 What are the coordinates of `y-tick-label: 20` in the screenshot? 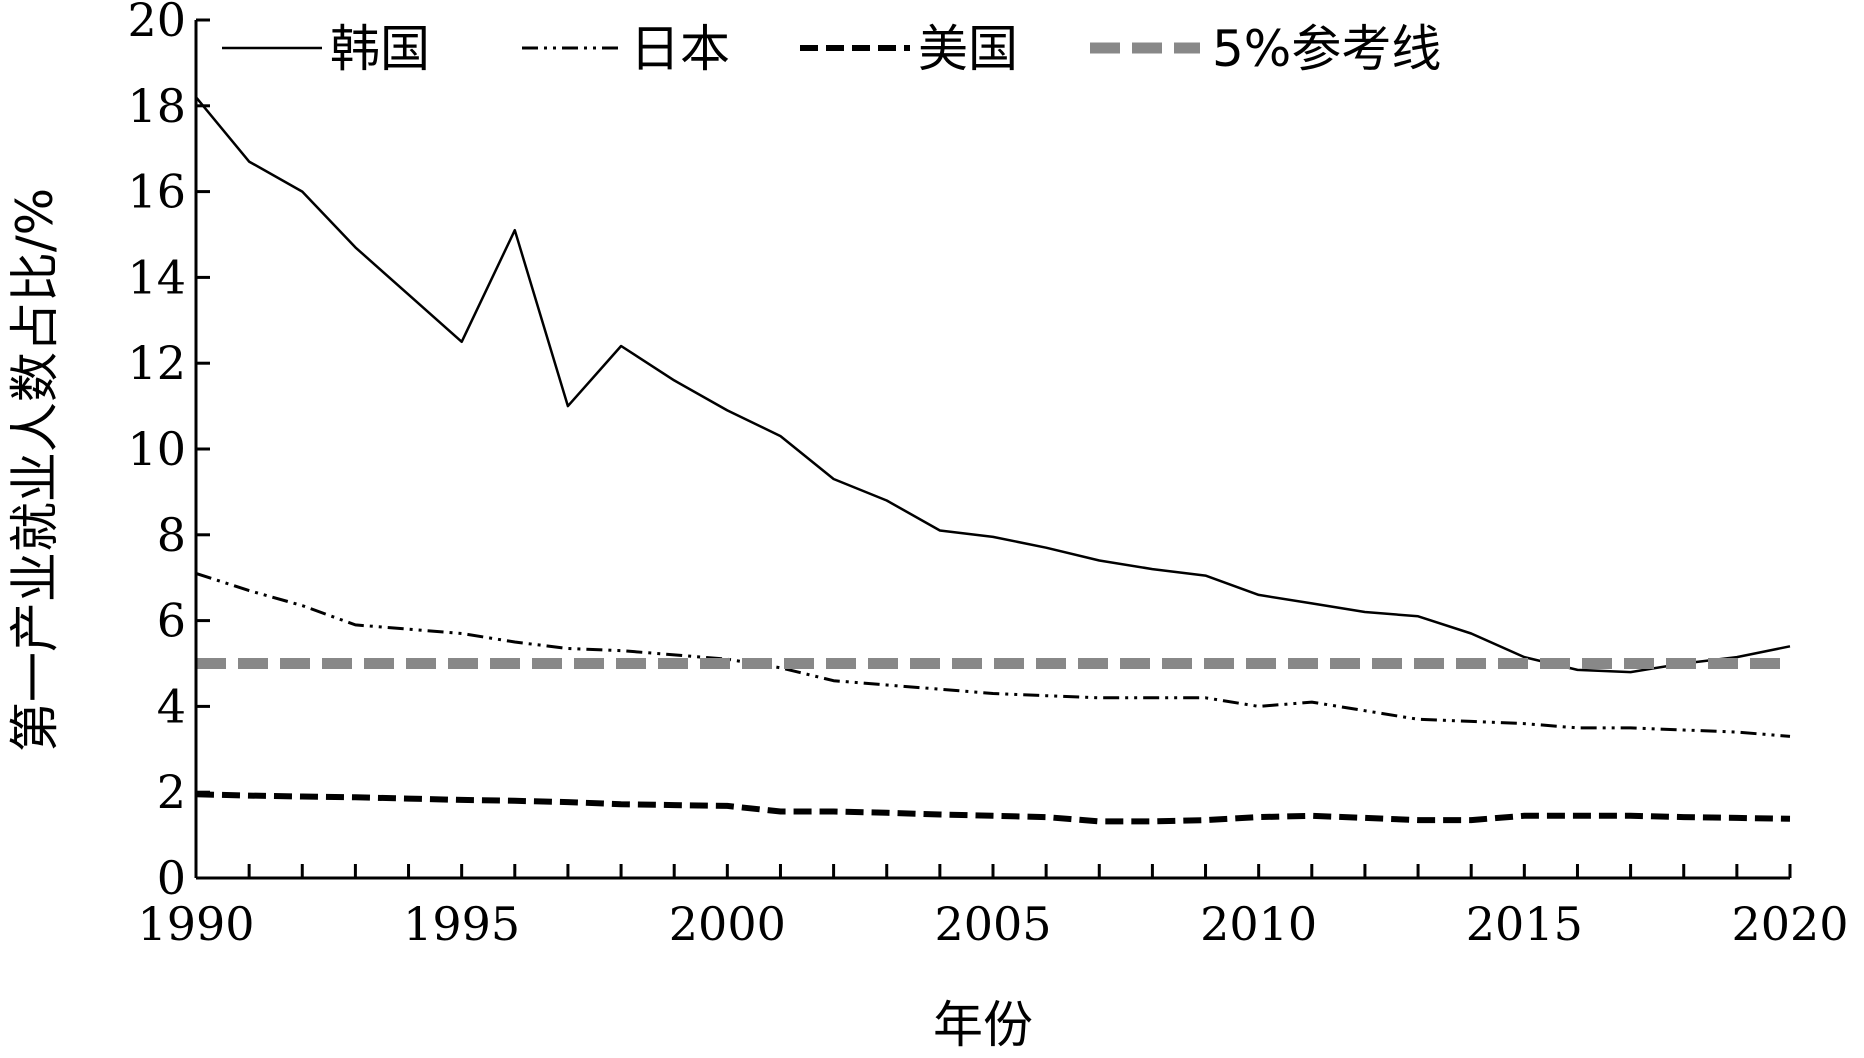 It's located at (156, 23).